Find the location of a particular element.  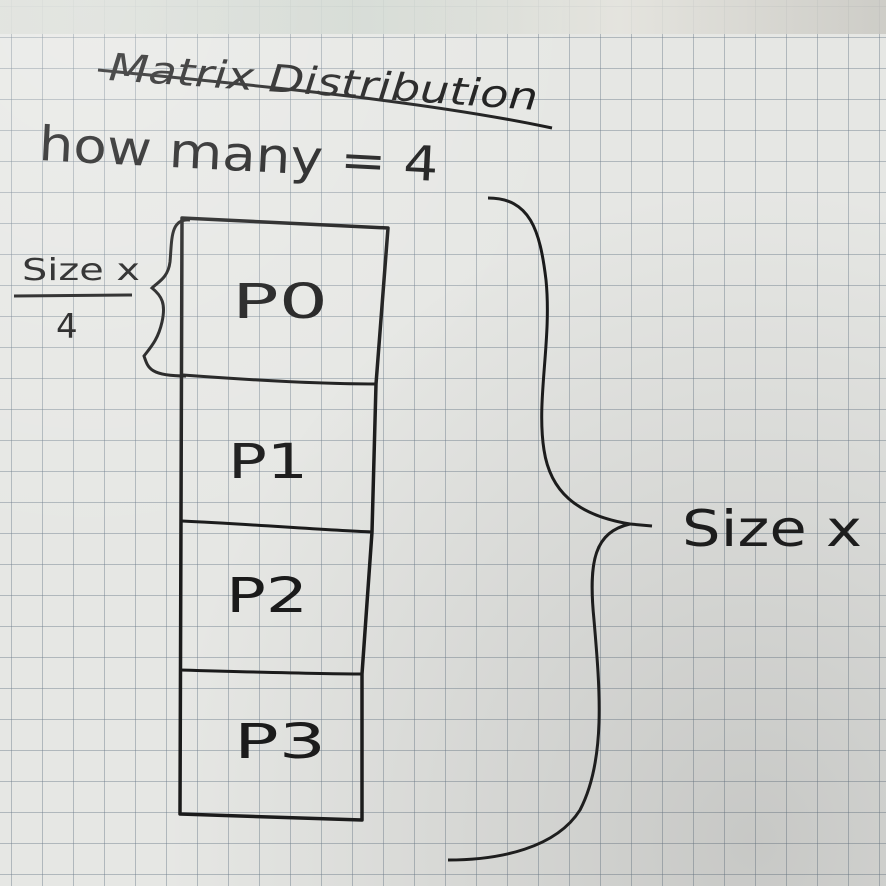

fraction-bar is located at coordinates (73, 295).